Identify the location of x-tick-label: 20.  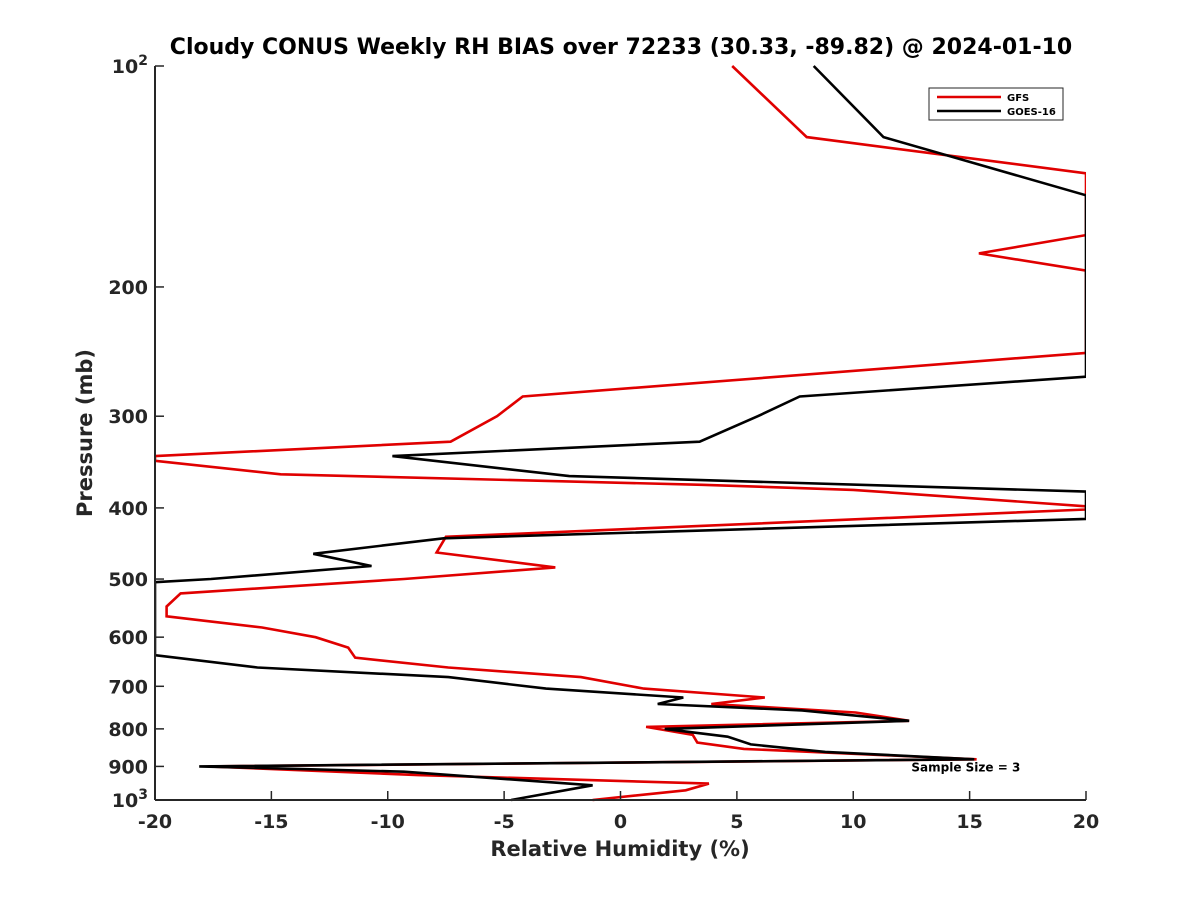
(1086, 822).